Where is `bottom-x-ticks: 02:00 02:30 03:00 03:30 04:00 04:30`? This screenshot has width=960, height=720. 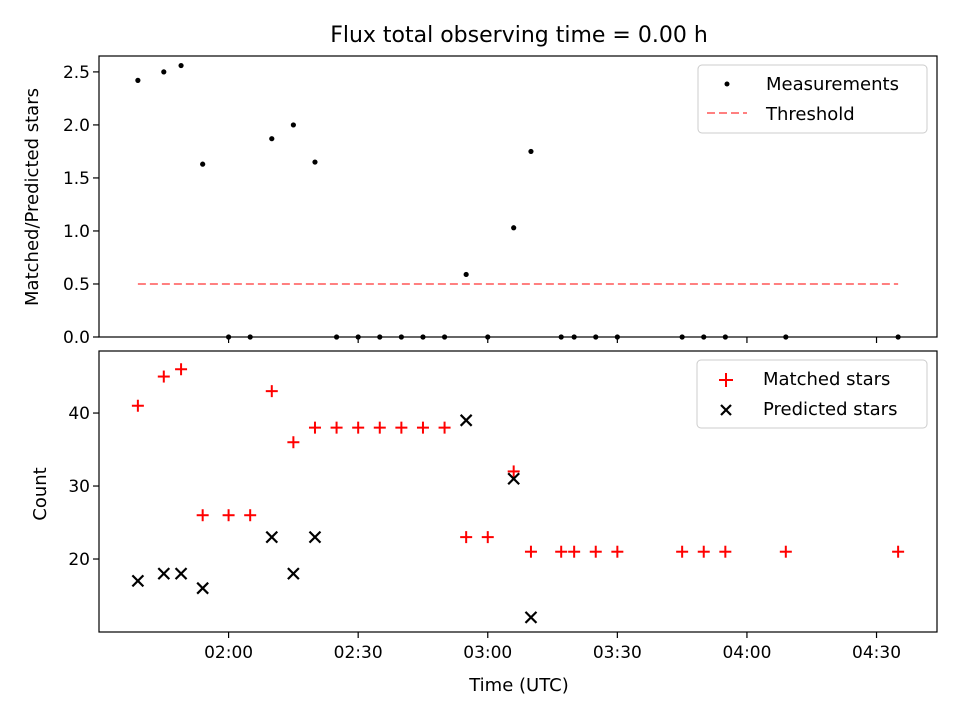
bottom-x-ticks: 02:00 02:30 03:00 03:30 04:00 04:30 is located at coordinates (552, 647).